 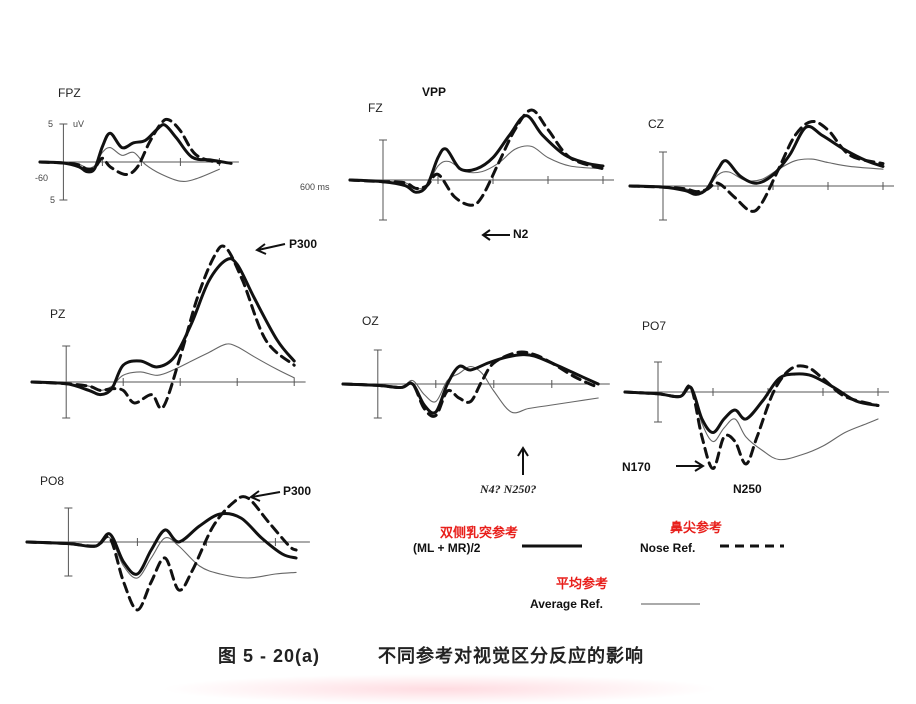 What do you see at coordinates (69, 93) in the screenshot?
I see `electrode-label-fpz: FPZ` at bounding box center [69, 93].